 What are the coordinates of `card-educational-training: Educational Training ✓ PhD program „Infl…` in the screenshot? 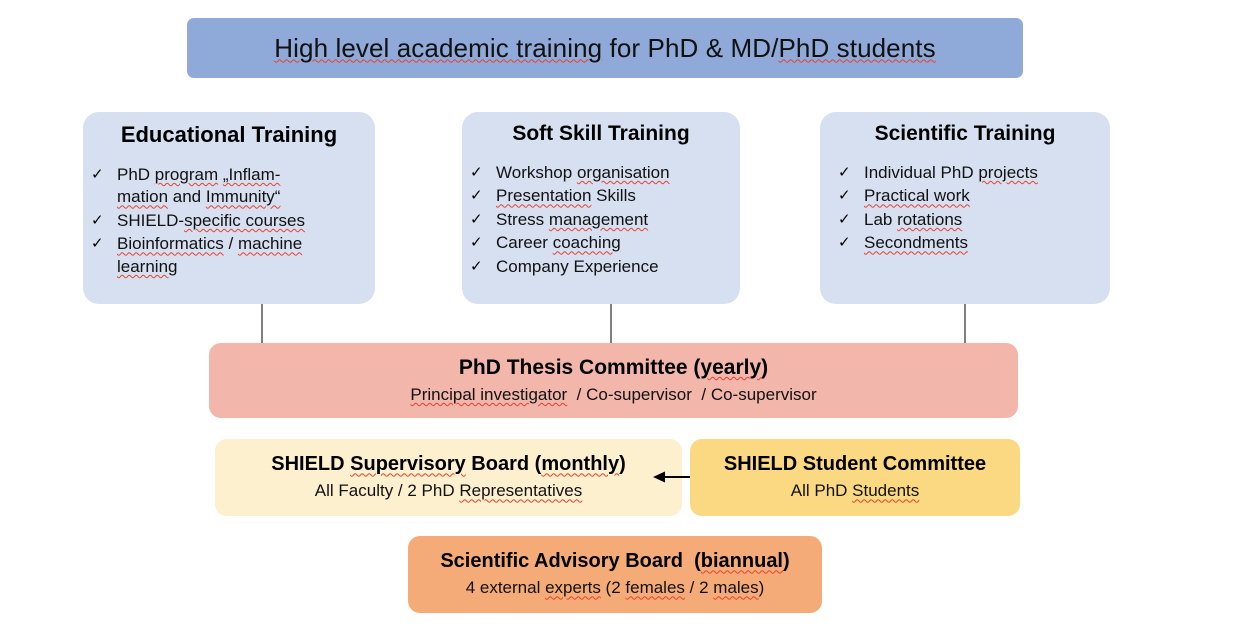 It's located at (229, 208).